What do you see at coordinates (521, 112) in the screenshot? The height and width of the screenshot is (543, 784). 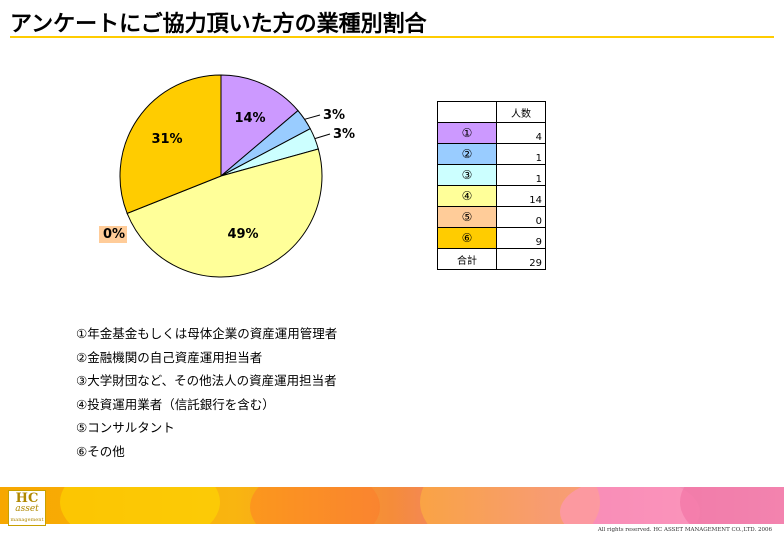 I see `table-header-count: 人数` at bounding box center [521, 112].